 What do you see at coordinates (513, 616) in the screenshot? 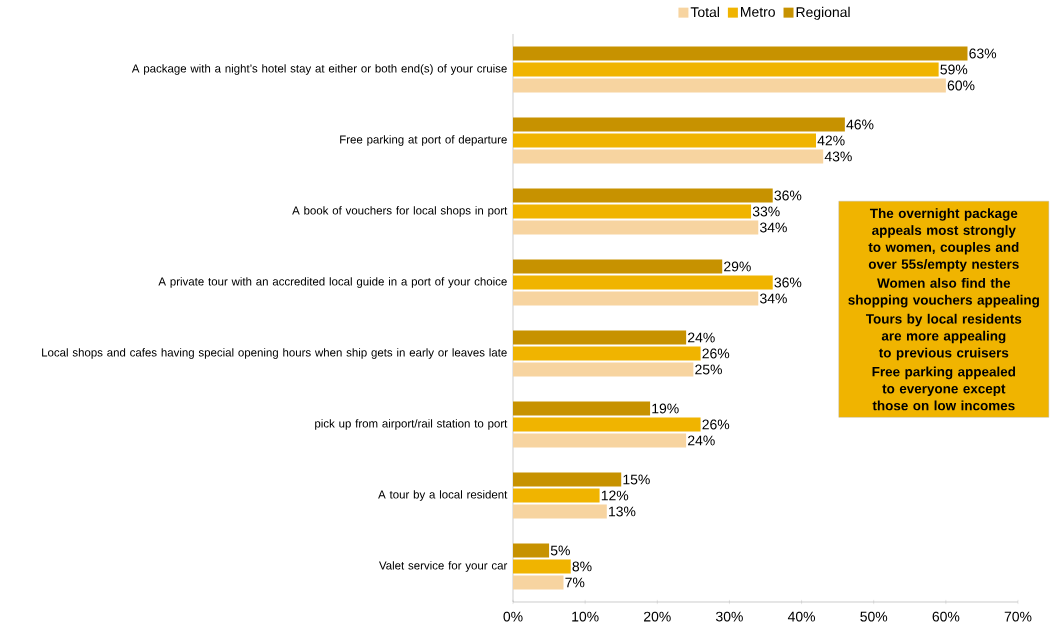
I see `x-tick-label: 0%` at bounding box center [513, 616].